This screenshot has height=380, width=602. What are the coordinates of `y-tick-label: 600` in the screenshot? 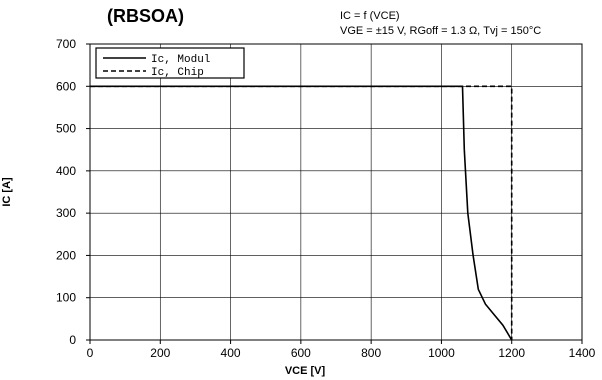 It's located at (66, 86).